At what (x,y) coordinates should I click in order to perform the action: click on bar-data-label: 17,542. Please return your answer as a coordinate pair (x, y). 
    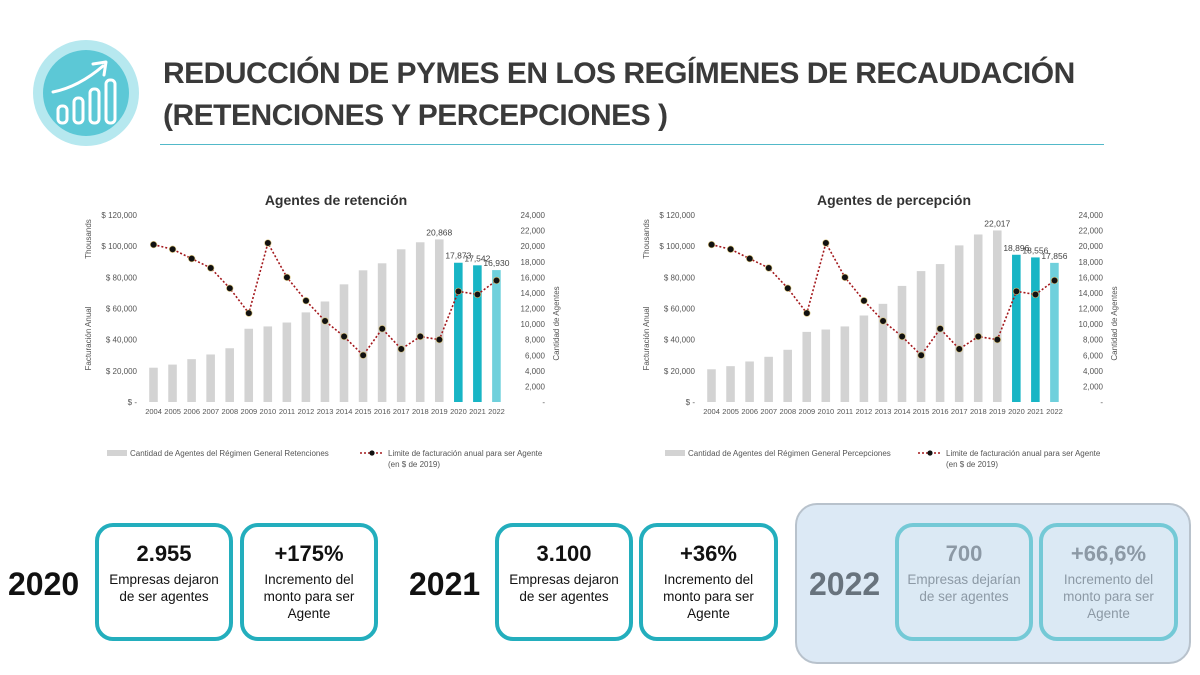
    Looking at the image, I should click on (477, 258).